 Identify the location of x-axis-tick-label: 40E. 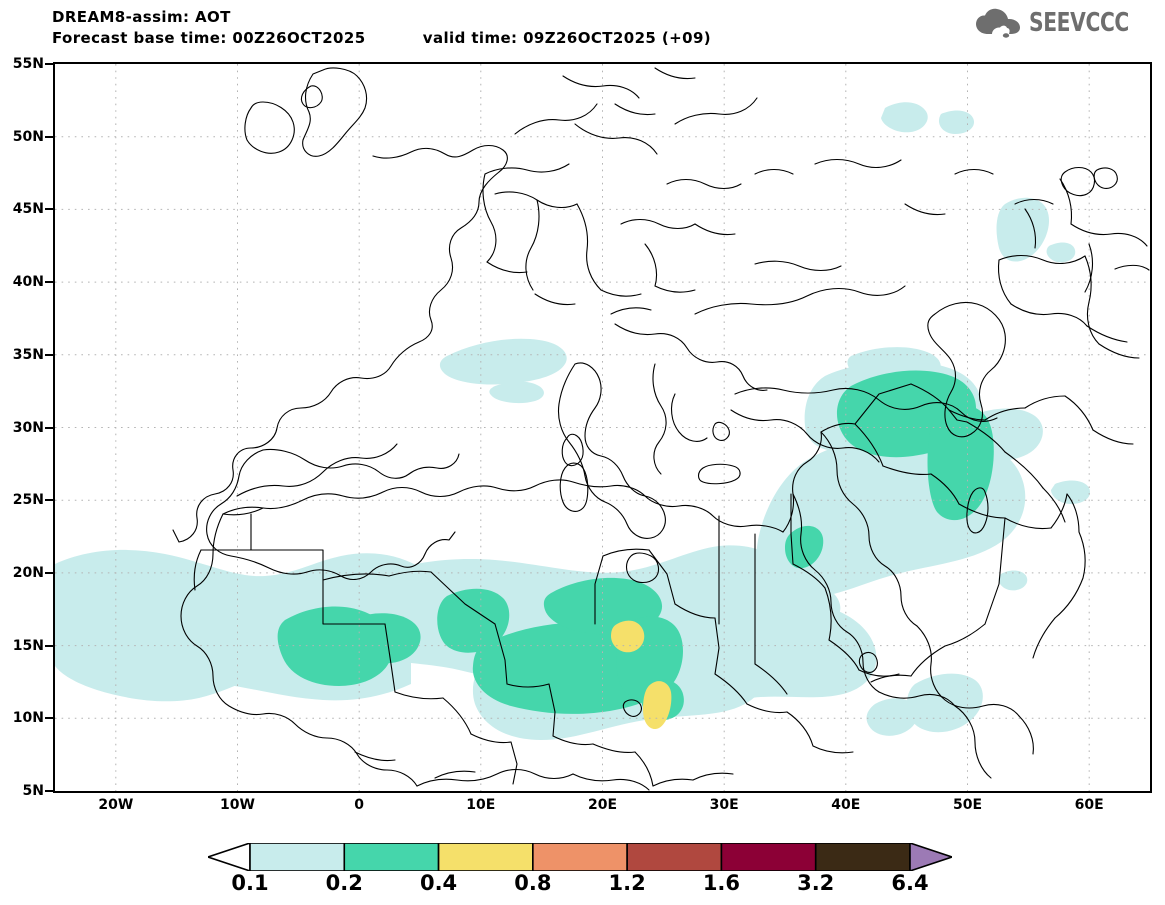
(846, 805).